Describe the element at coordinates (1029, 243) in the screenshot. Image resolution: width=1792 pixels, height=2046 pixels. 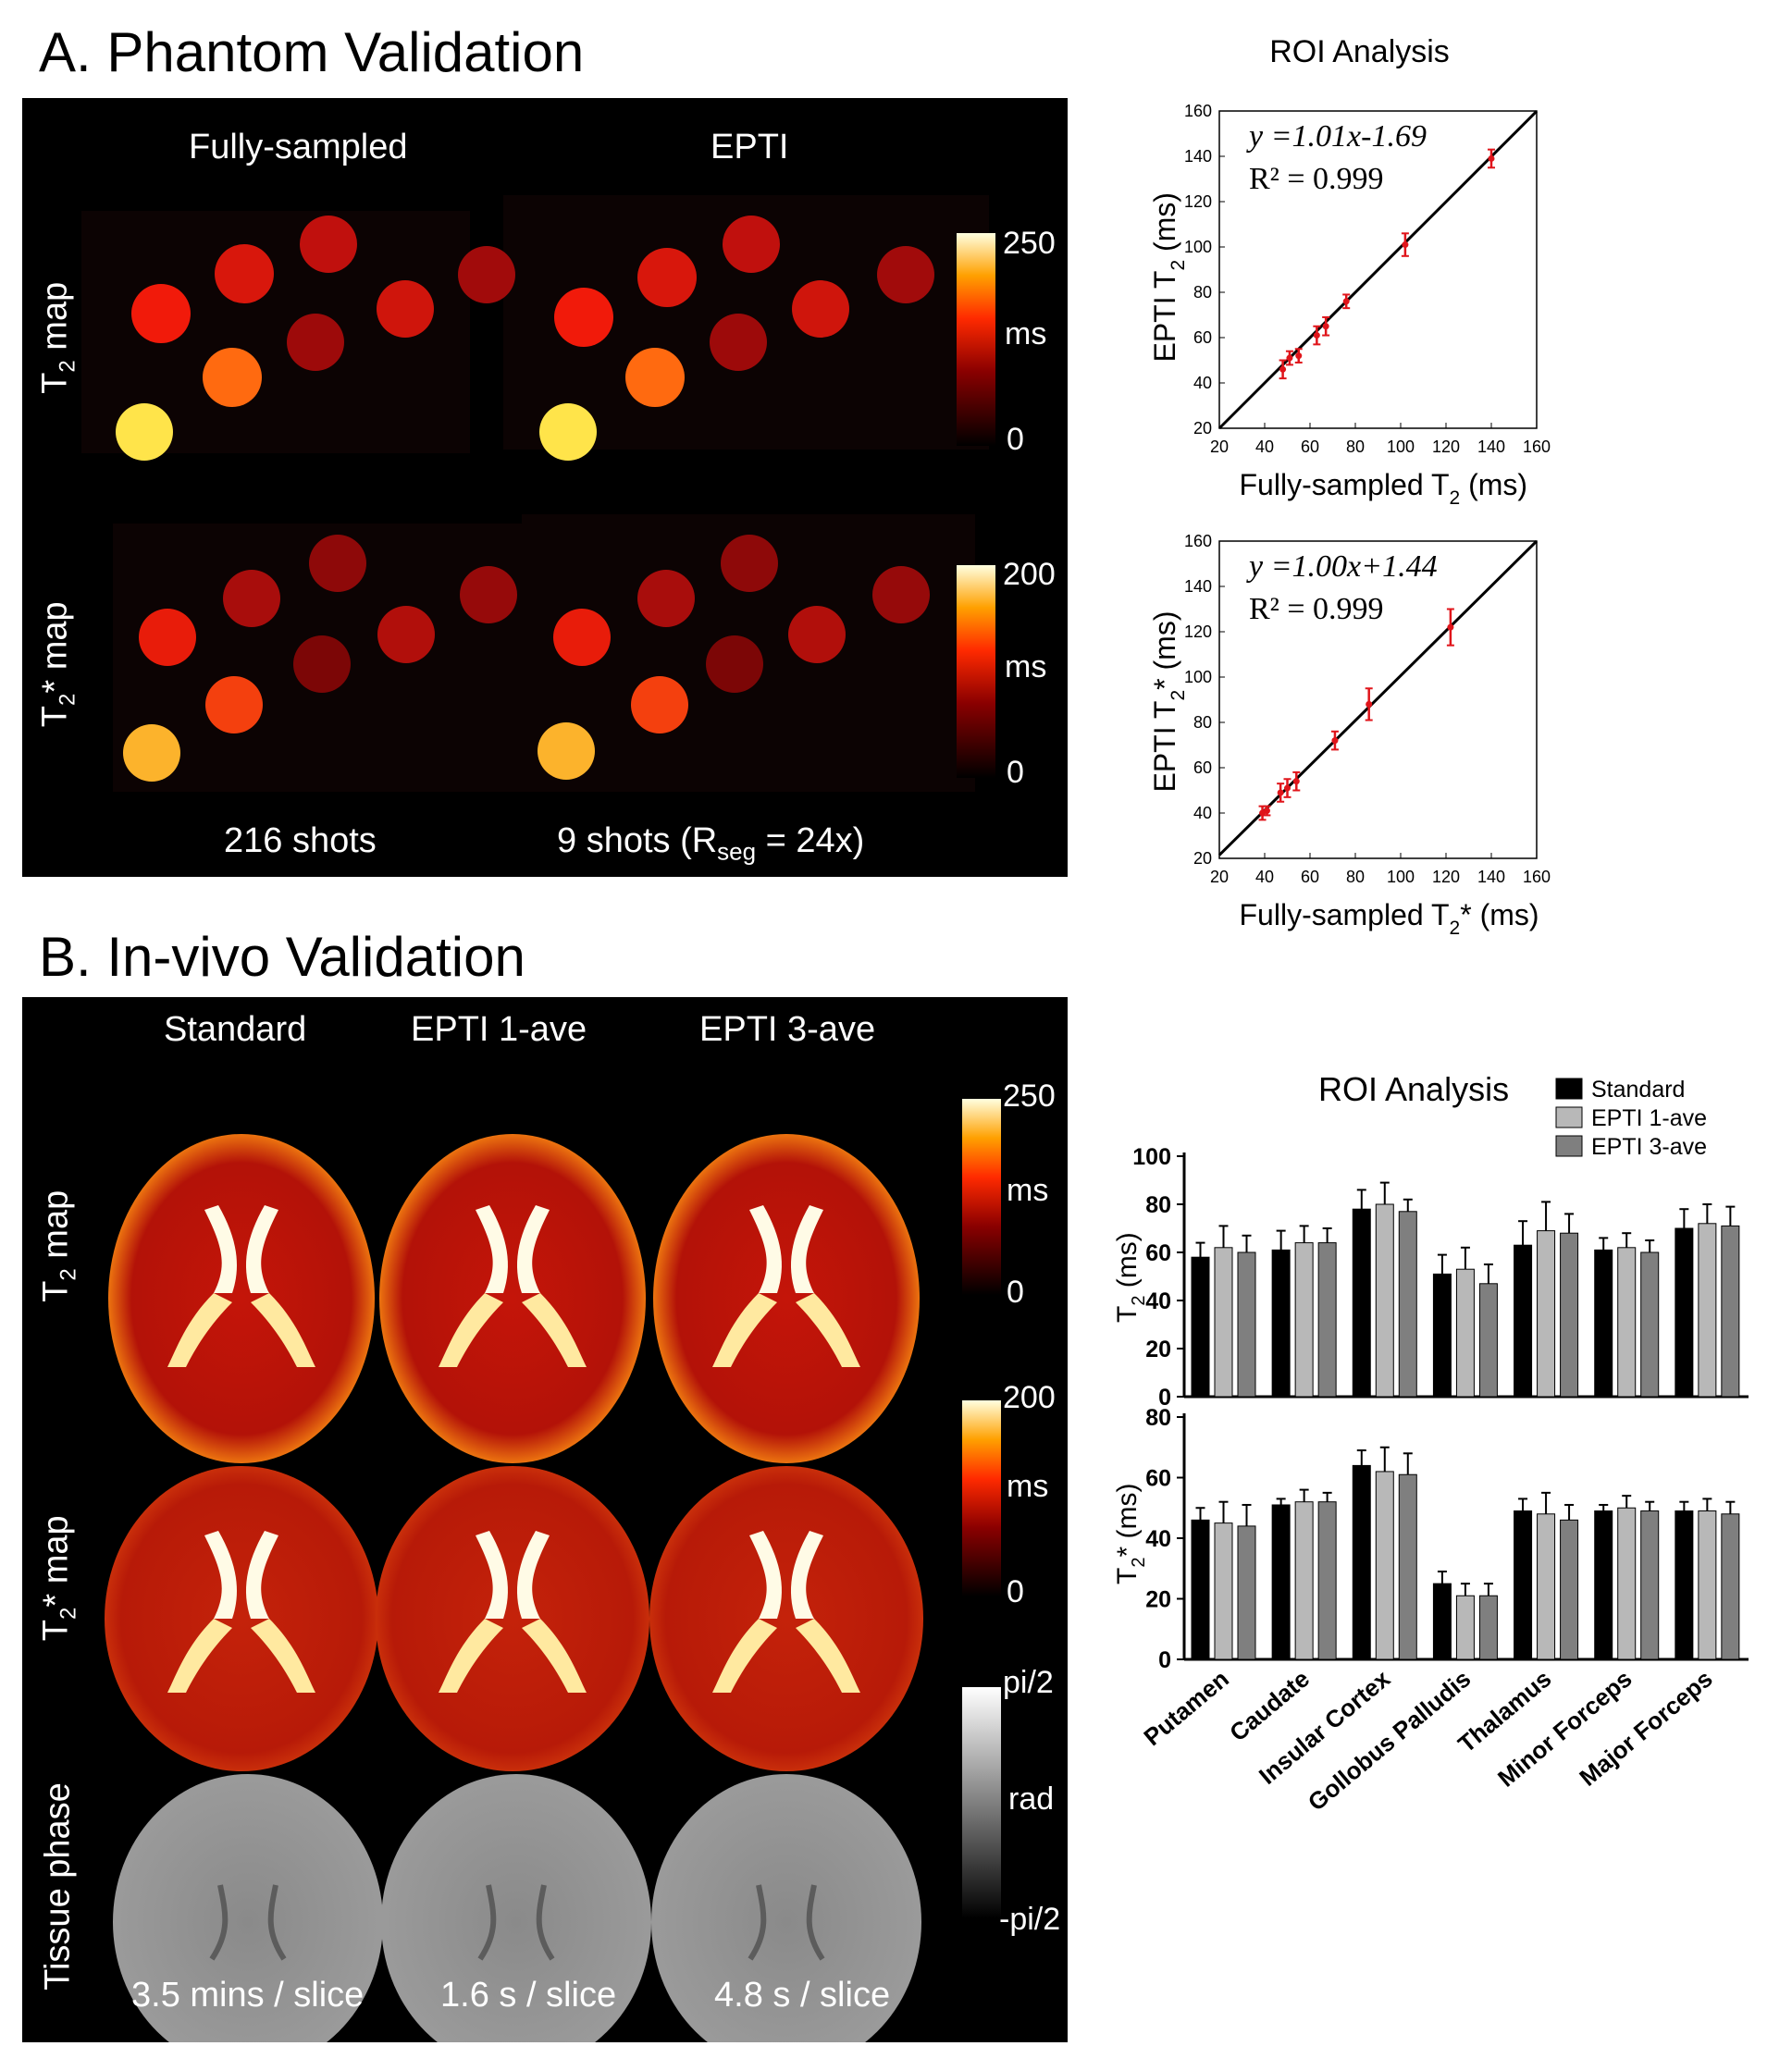
I see `t2-cb-max: 250` at that location.